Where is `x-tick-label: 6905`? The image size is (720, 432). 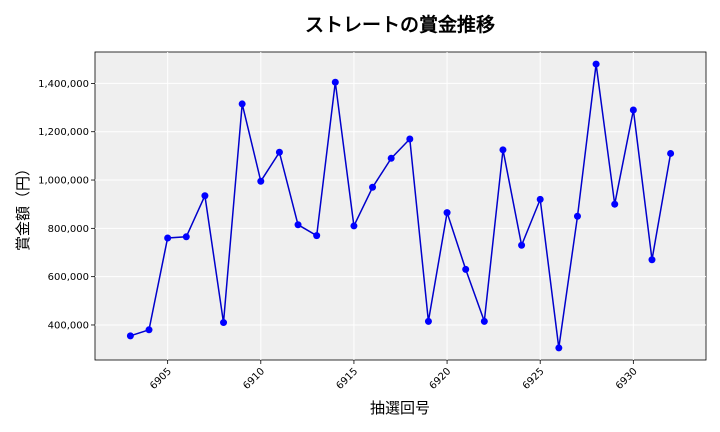
x-tick-label: 6905 is located at coordinates (161, 379).